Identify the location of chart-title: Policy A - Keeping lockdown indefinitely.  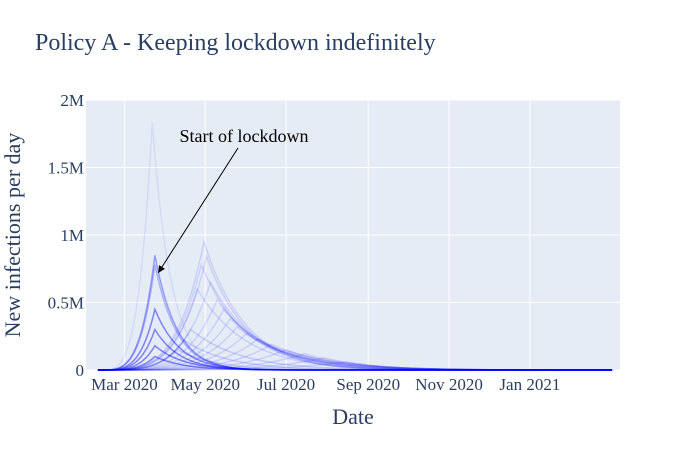
(235, 43).